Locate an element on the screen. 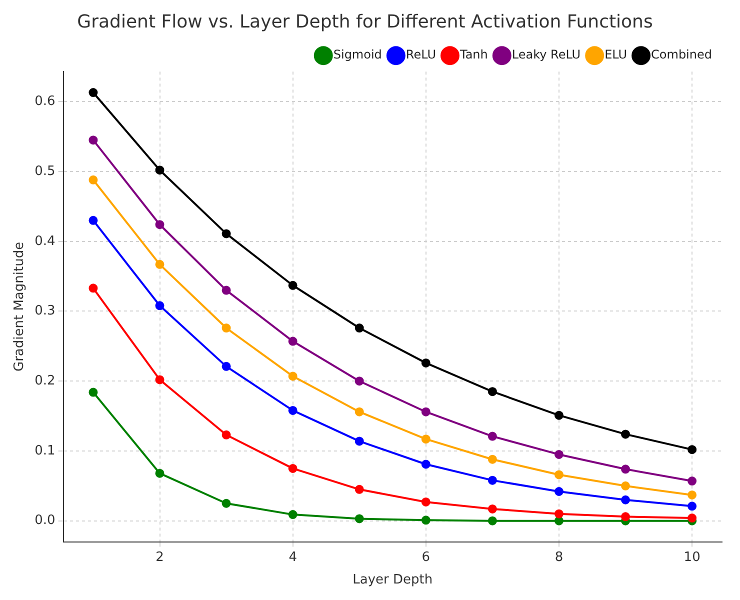 The width and height of the screenshot is (740, 600). y-tick-label: 0.6 is located at coordinates (45, 102).